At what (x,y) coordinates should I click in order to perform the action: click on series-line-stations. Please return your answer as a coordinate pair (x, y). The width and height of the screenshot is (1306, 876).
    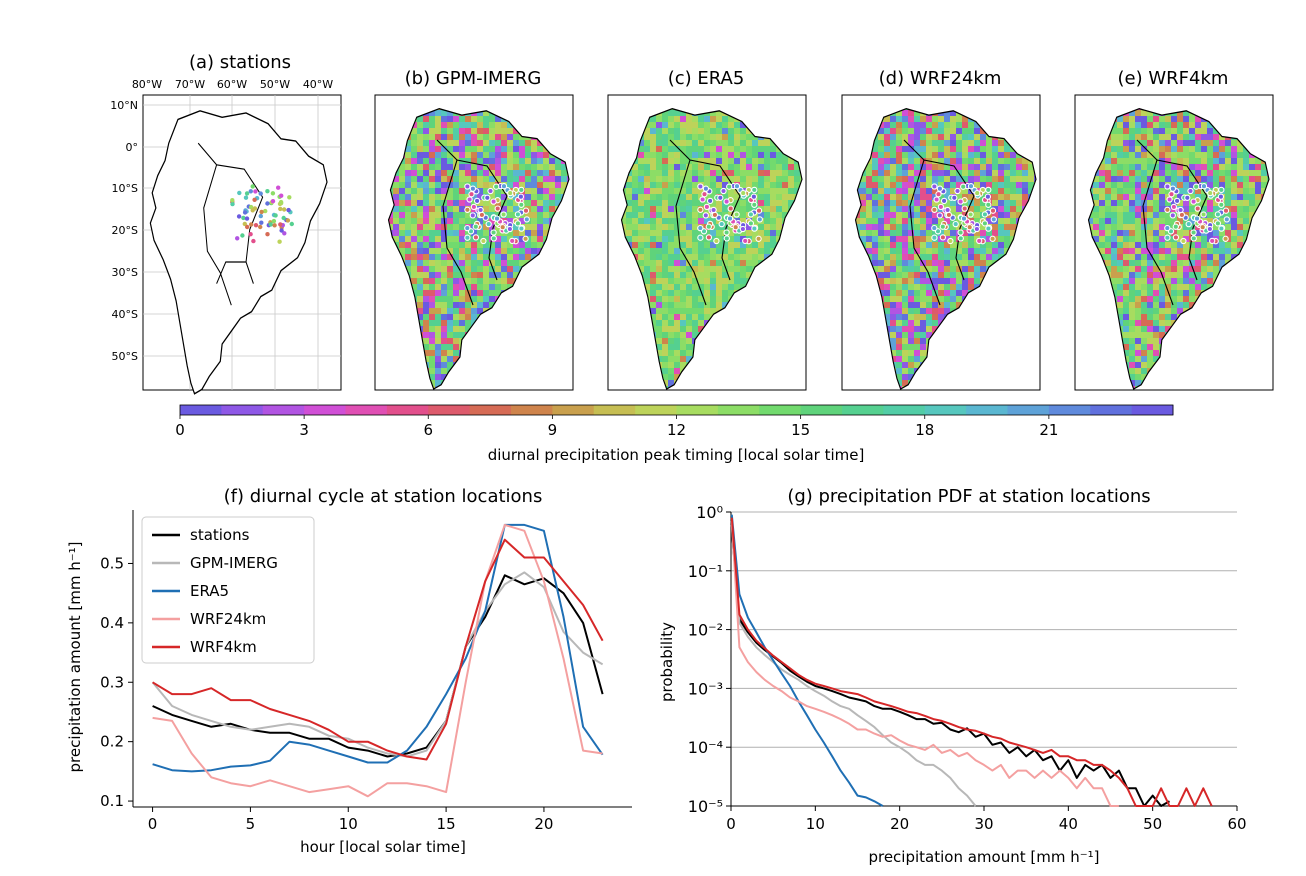
    Looking at the image, I should click on (378, 666).